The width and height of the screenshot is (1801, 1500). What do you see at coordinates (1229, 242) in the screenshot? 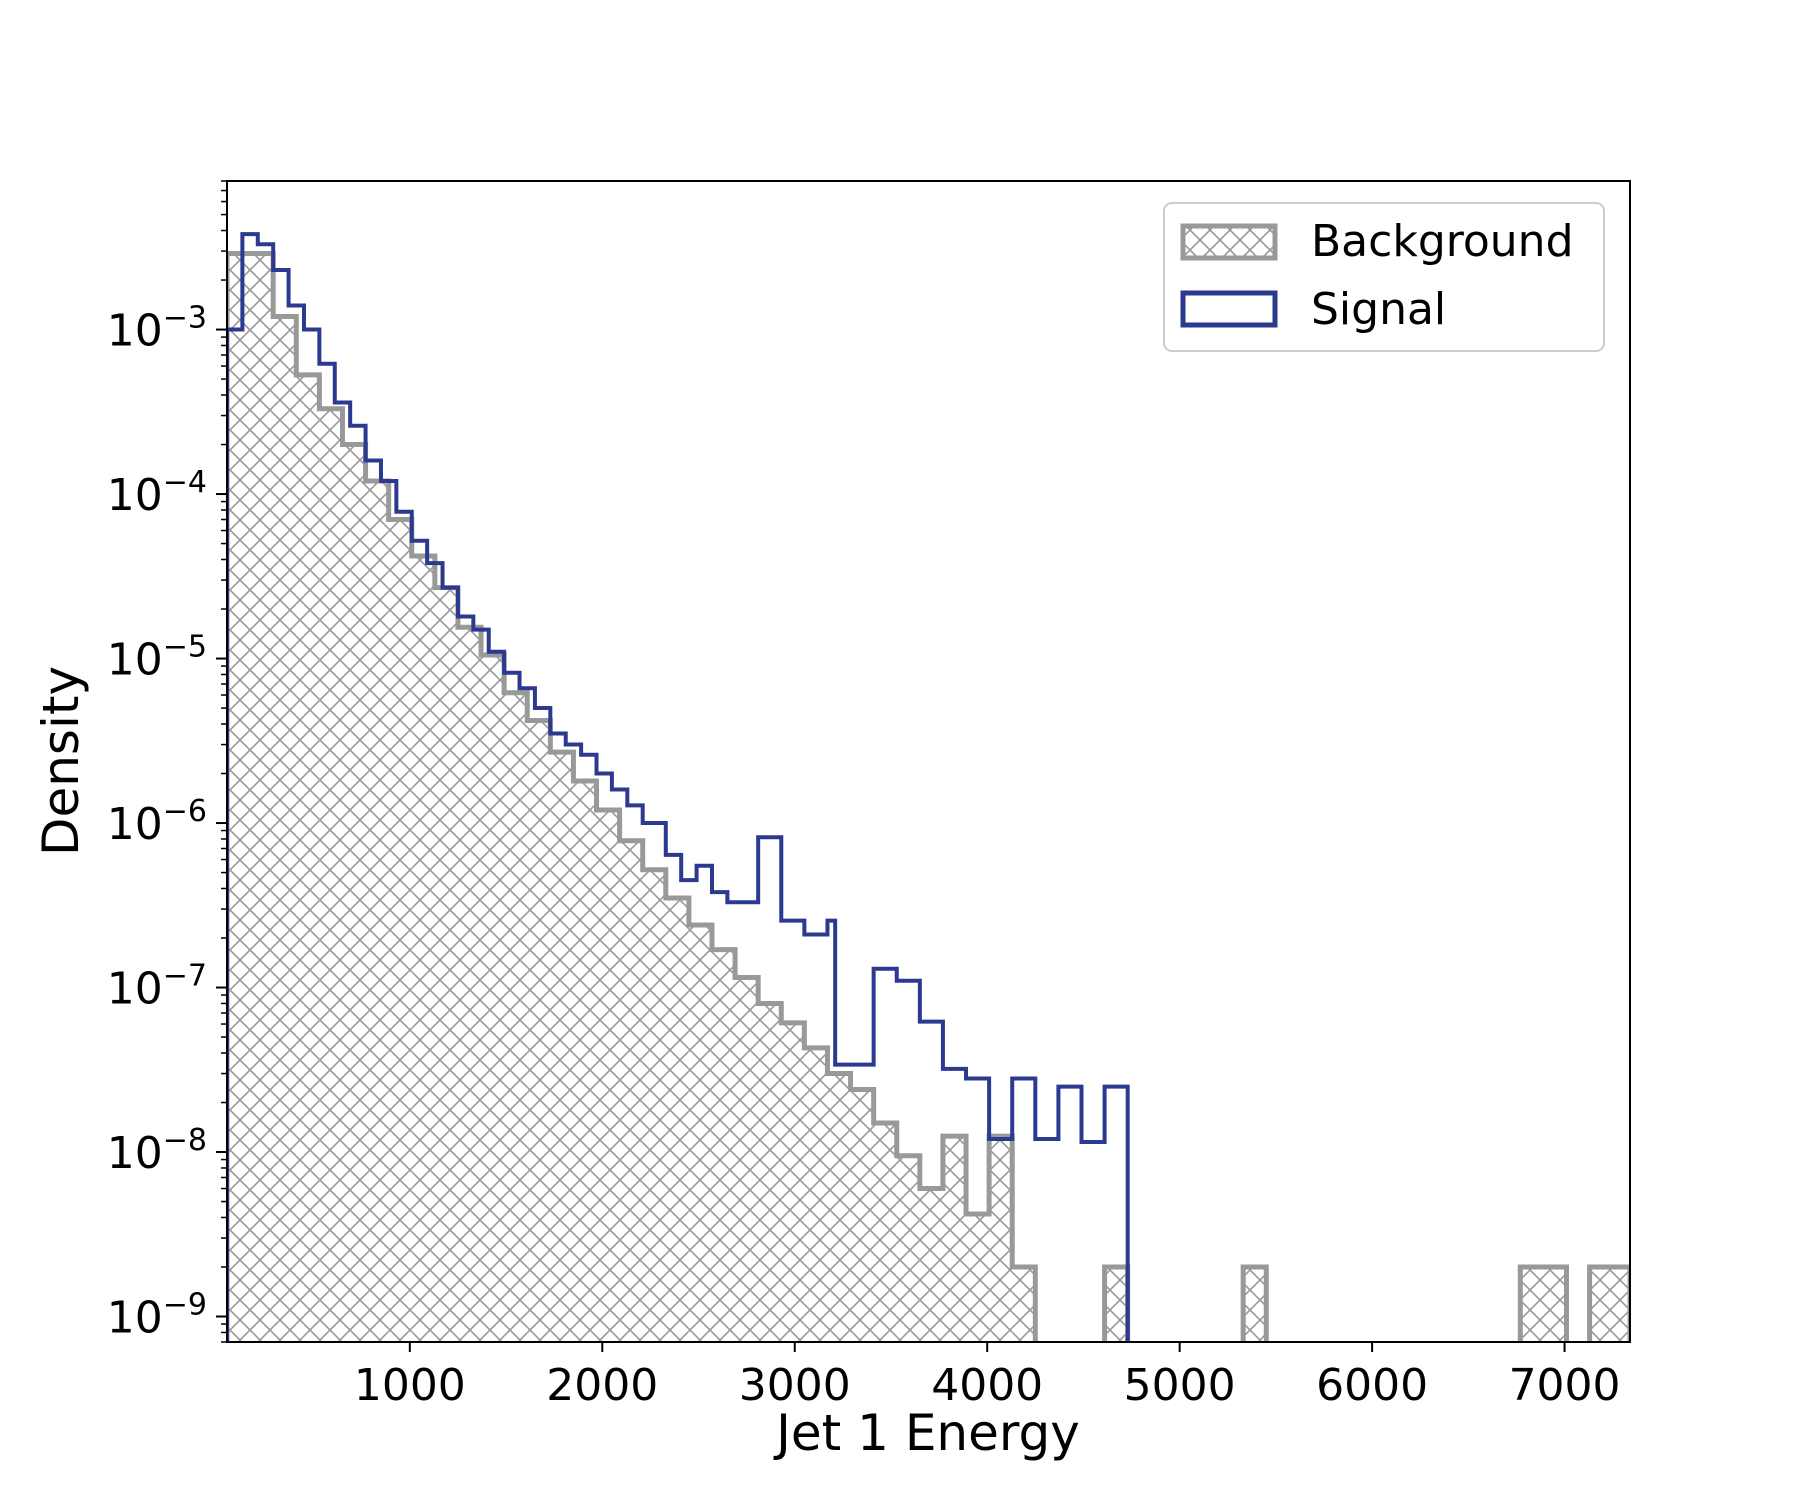
I see `legend-swatch-background` at bounding box center [1229, 242].